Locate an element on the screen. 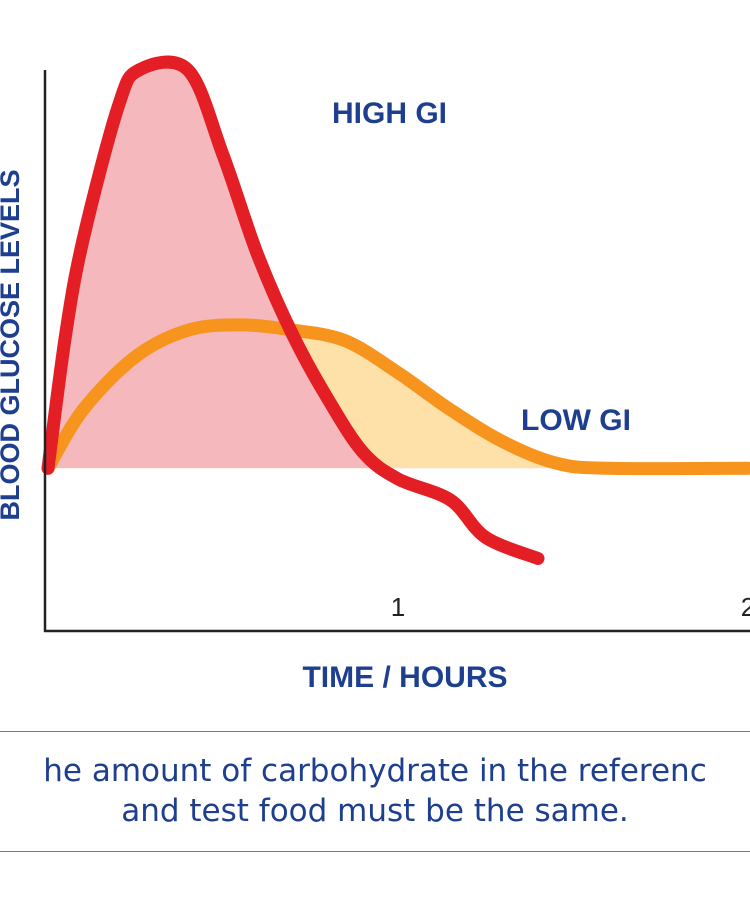  caption-bottom-divider is located at coordinates (375, 851).